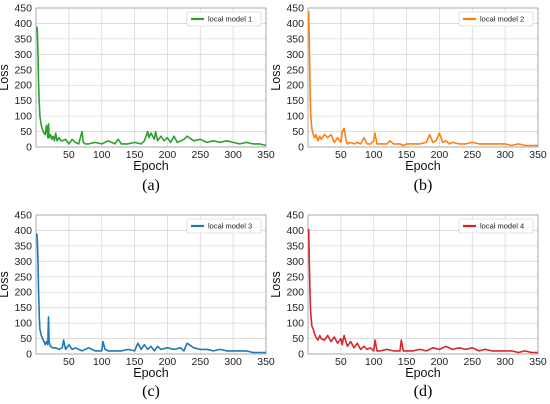 This screenshot has width=550, height=404. What do you see at coordinates (423, 391) in the screenshot?
I see `panel-caption: (d)` at bounding box center [423, 391].